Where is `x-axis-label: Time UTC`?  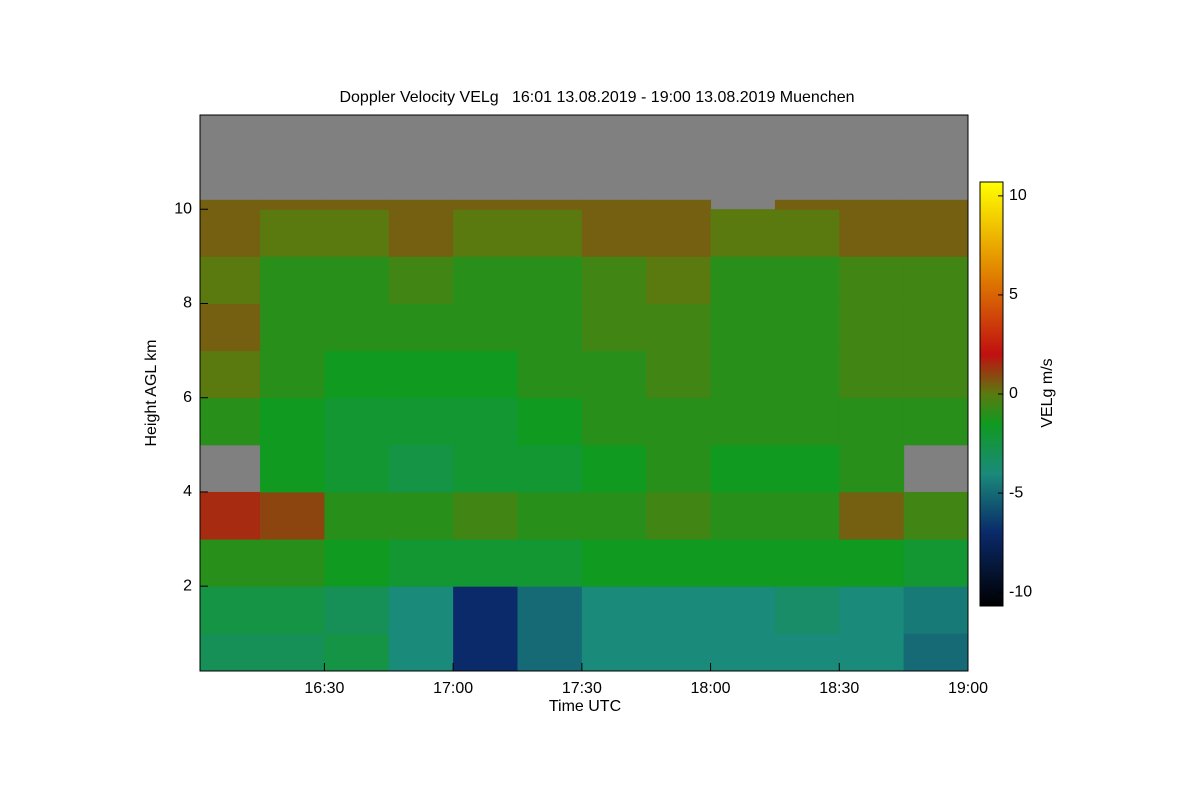 x-axis-label: Time UTC is located at coordinates (585, 706).